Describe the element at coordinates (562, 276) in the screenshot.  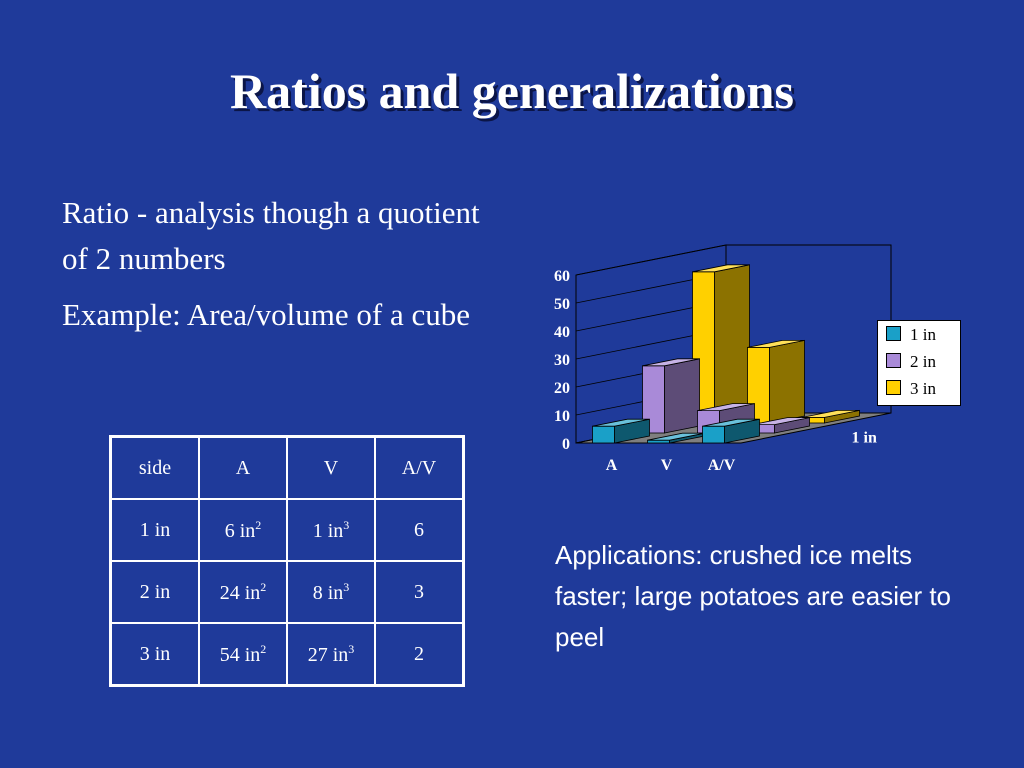
I see `y-tick-label: 60` at that location.